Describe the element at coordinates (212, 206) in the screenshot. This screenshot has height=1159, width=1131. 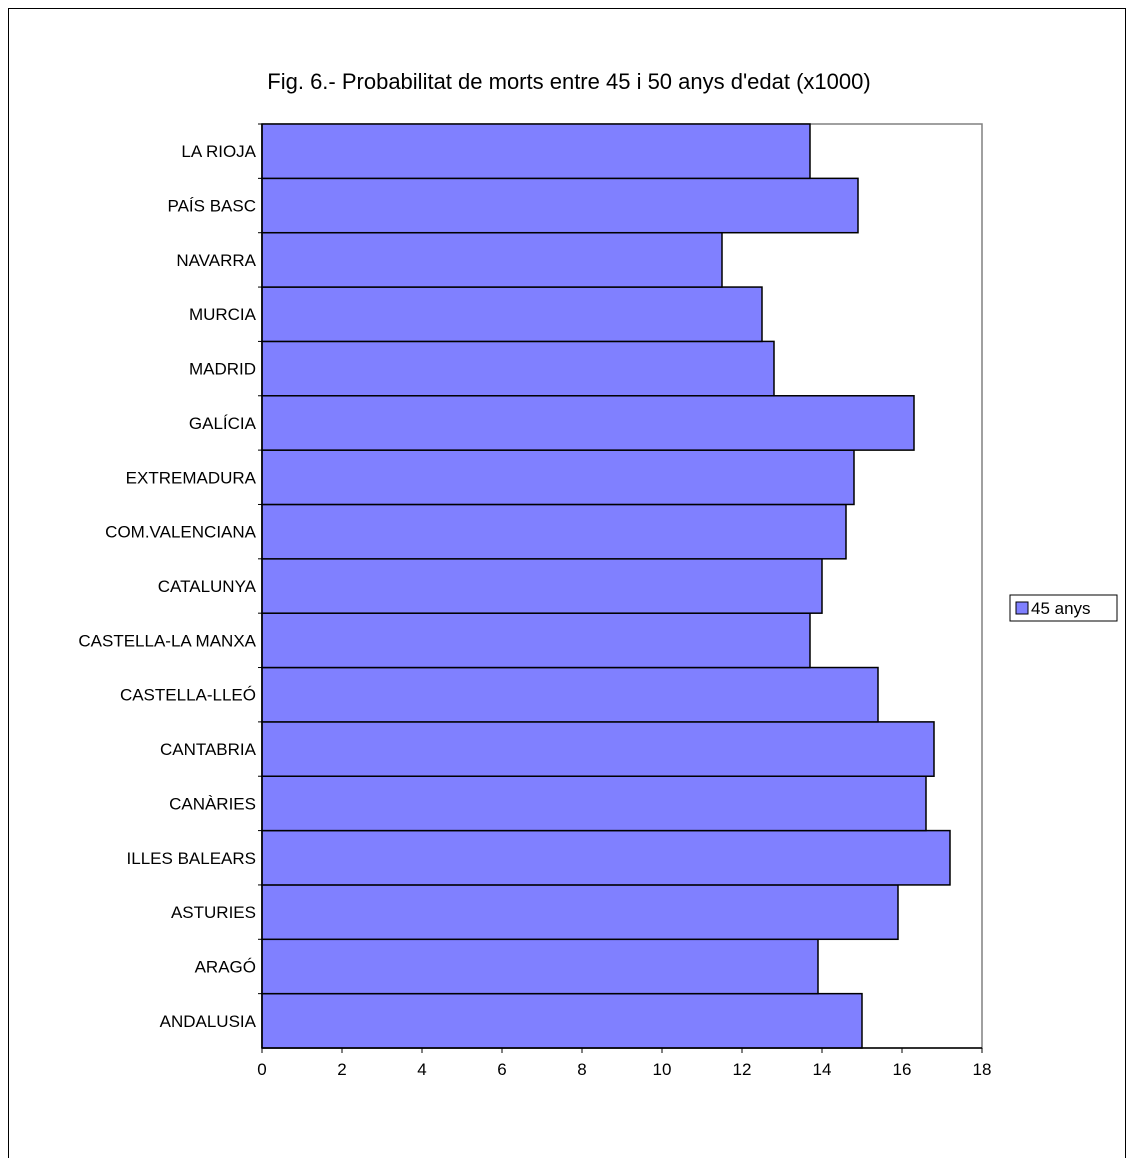
I see `category-label: PAÍS BASC` at that location.